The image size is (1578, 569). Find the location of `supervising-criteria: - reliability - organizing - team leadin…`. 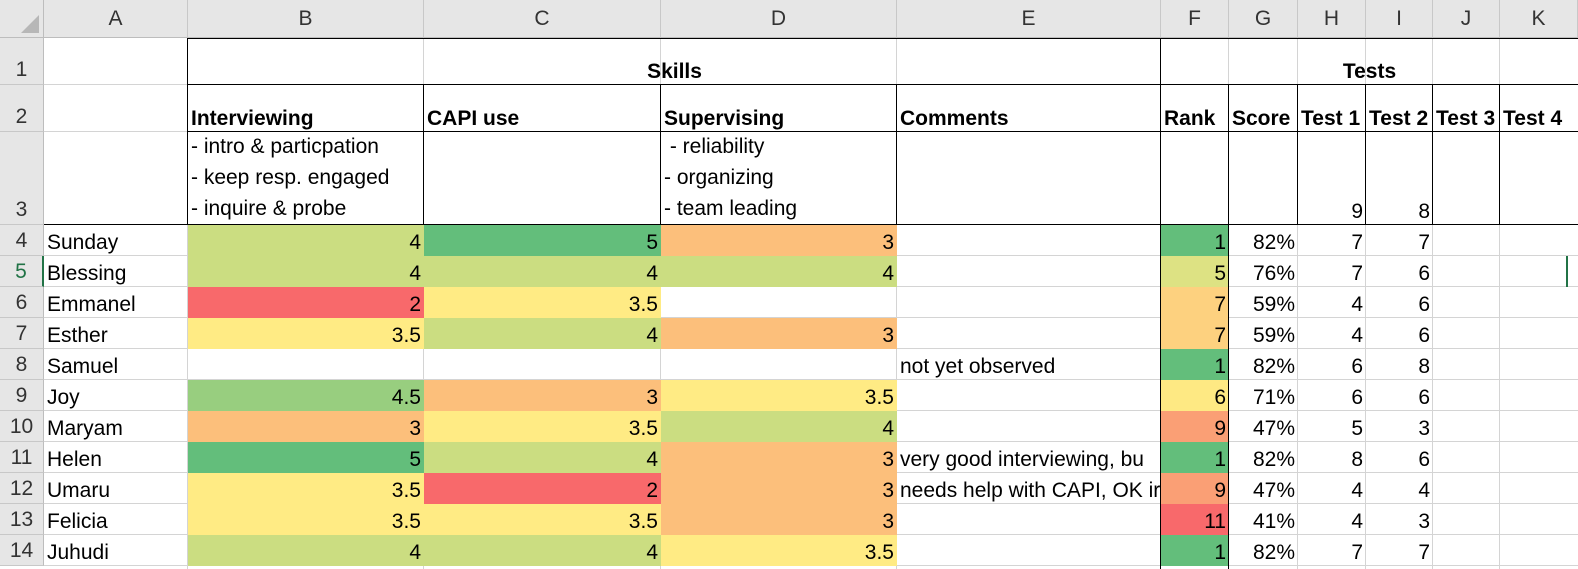

supervising-criteria: - reliability - organizing - team leadin… is located at coordinates (731, 177).